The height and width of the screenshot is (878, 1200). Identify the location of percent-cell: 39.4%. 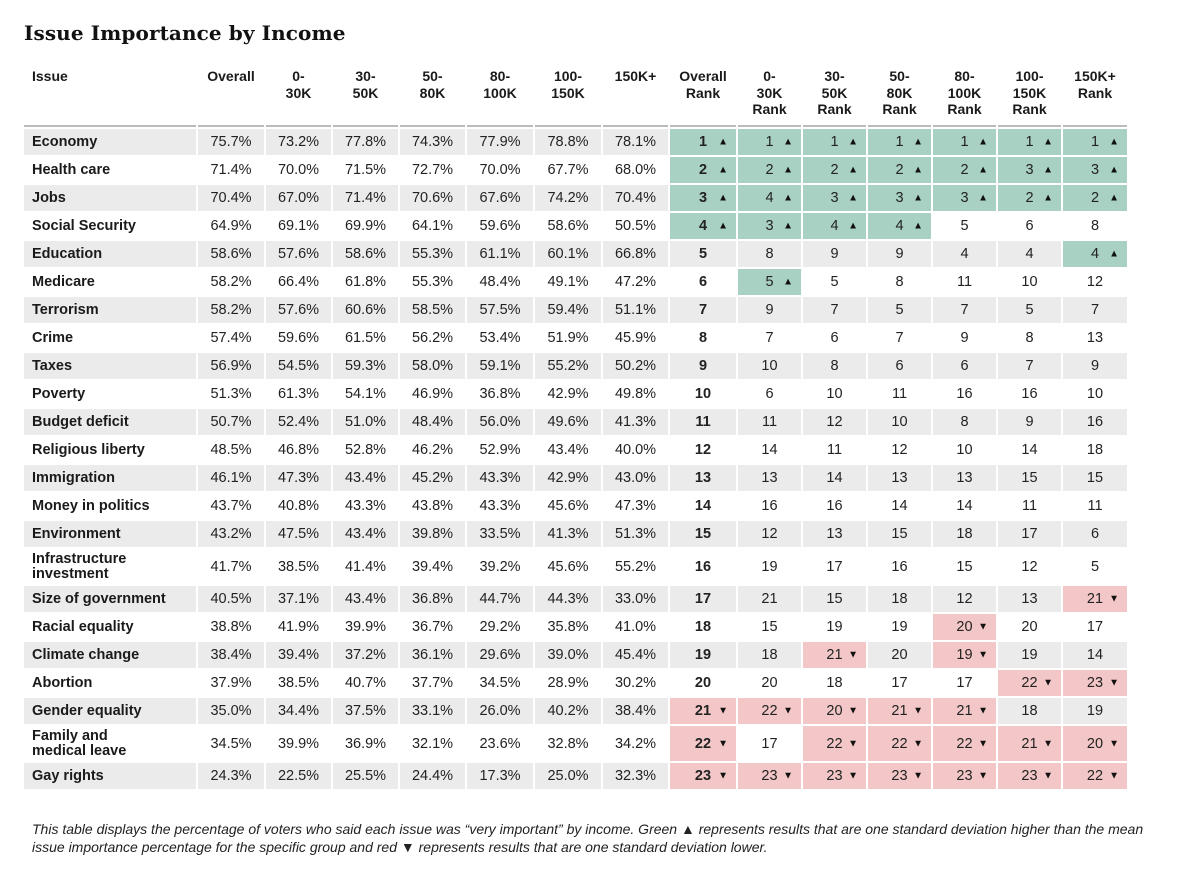
(432, 565).